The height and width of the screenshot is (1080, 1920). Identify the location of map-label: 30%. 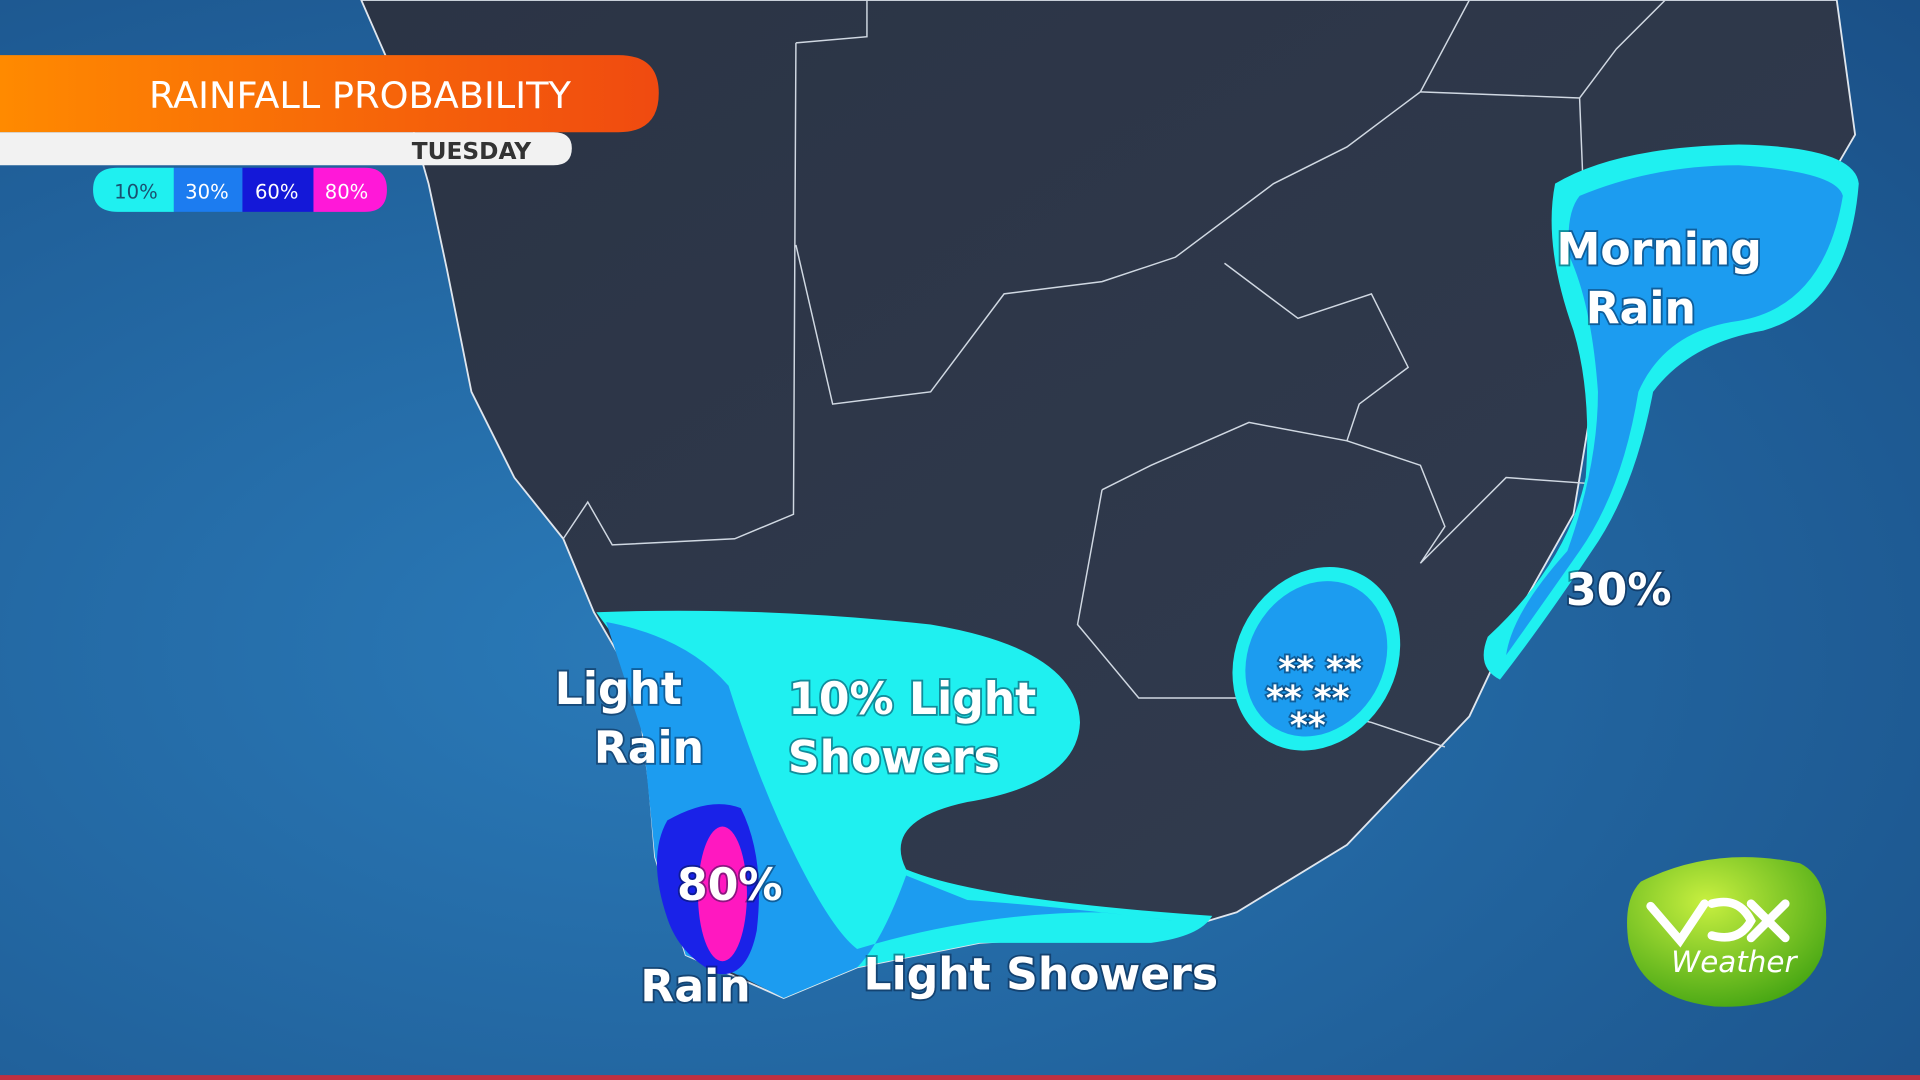
(1619, 590).